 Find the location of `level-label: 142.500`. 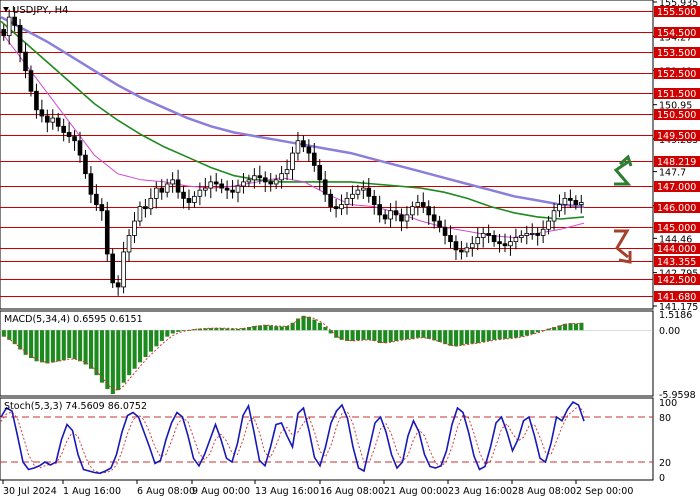

level-label: 142.500 is located at coordinates (676, 280).